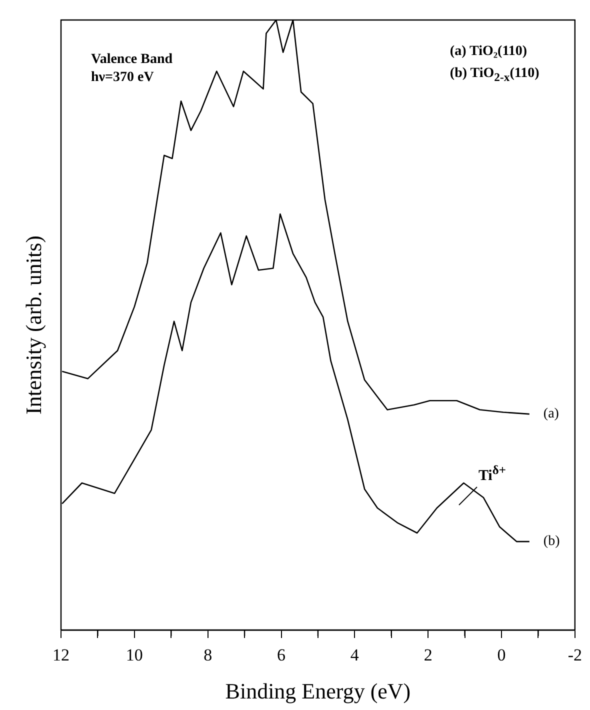 Image resolution: width=590 pixels, height=710 pixels. I want to click on annotation: Ti$^{δ+}$, so click(492, 473).